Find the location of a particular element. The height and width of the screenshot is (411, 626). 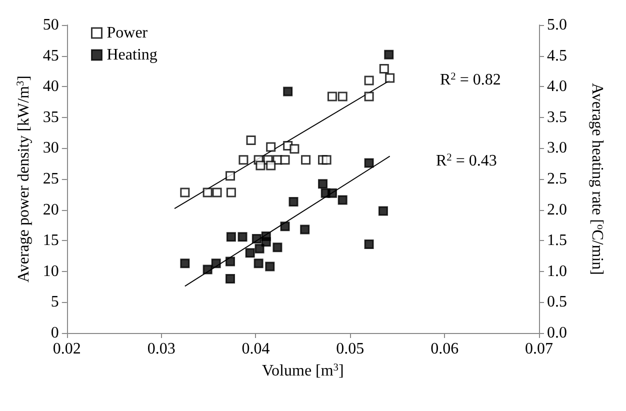

y-tick-label: 25 is located at coordinates (50, 179).